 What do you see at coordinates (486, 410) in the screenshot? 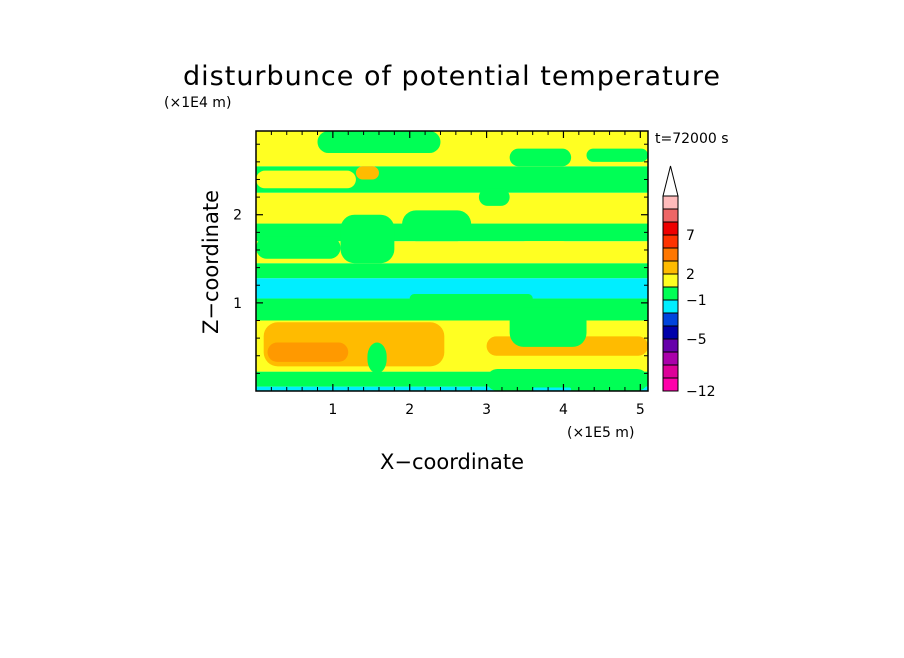
I see `x-tick-label-2: 3` at bounding box center [486, 410].